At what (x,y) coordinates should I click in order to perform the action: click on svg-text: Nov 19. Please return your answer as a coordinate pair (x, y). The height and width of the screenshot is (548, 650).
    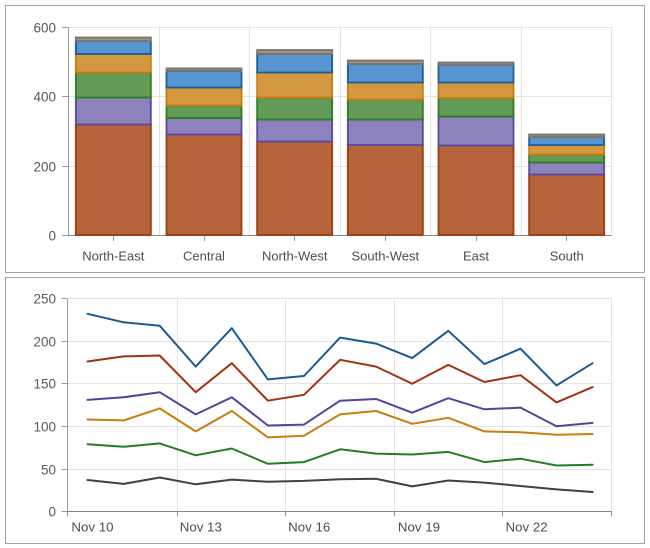
    Looking at the image, I should click on (419, 527).